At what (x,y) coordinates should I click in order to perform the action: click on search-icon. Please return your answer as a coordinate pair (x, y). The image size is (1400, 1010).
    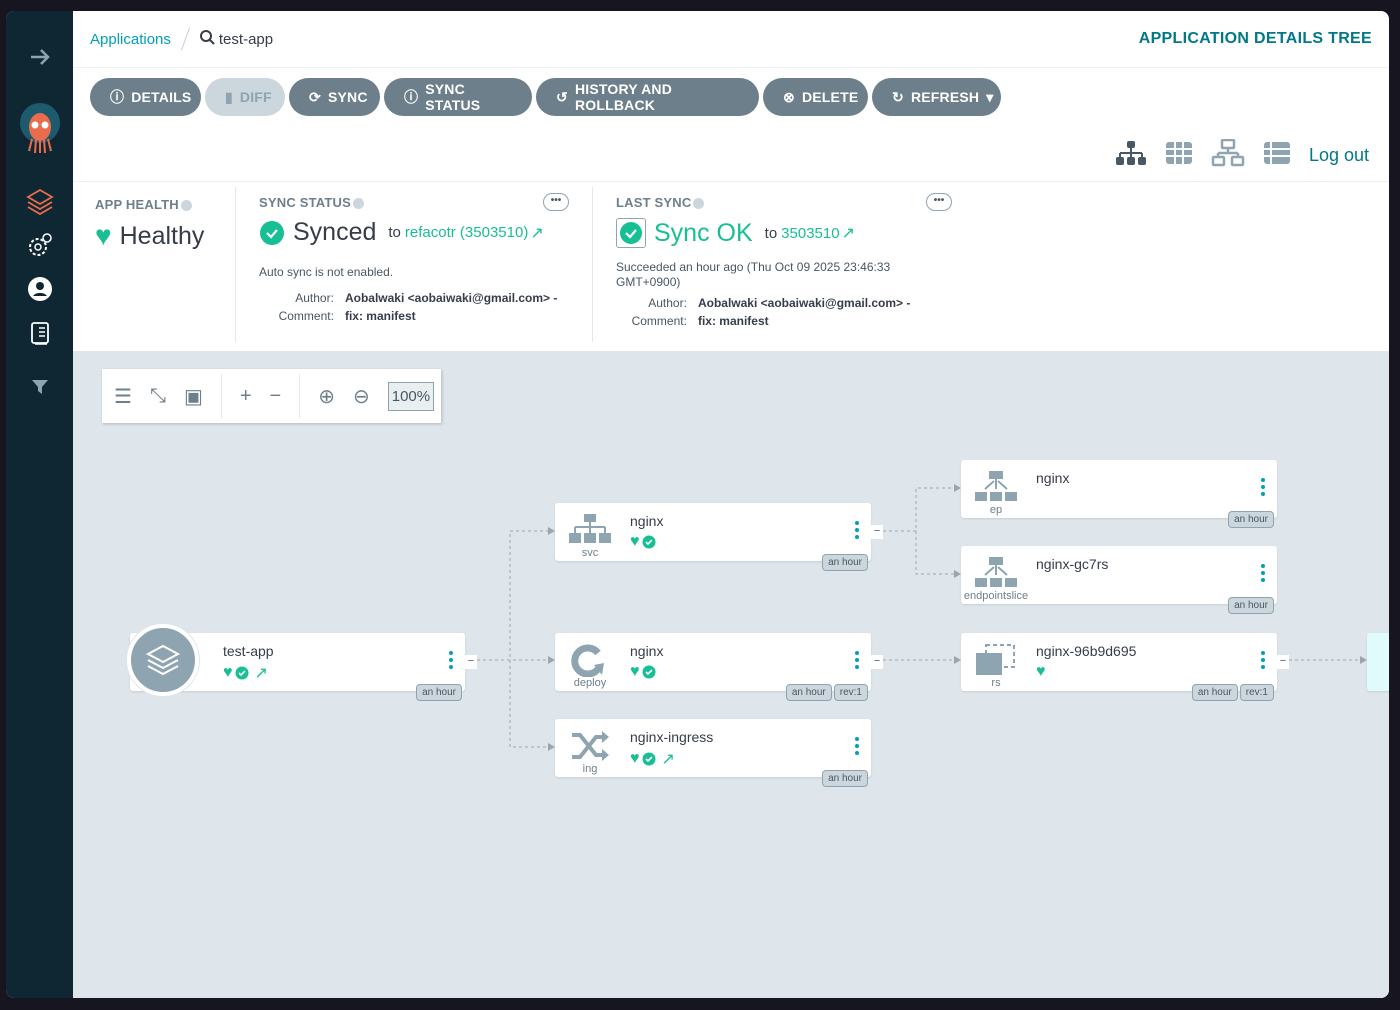
    Looking at the image, I should click on (207, 39).